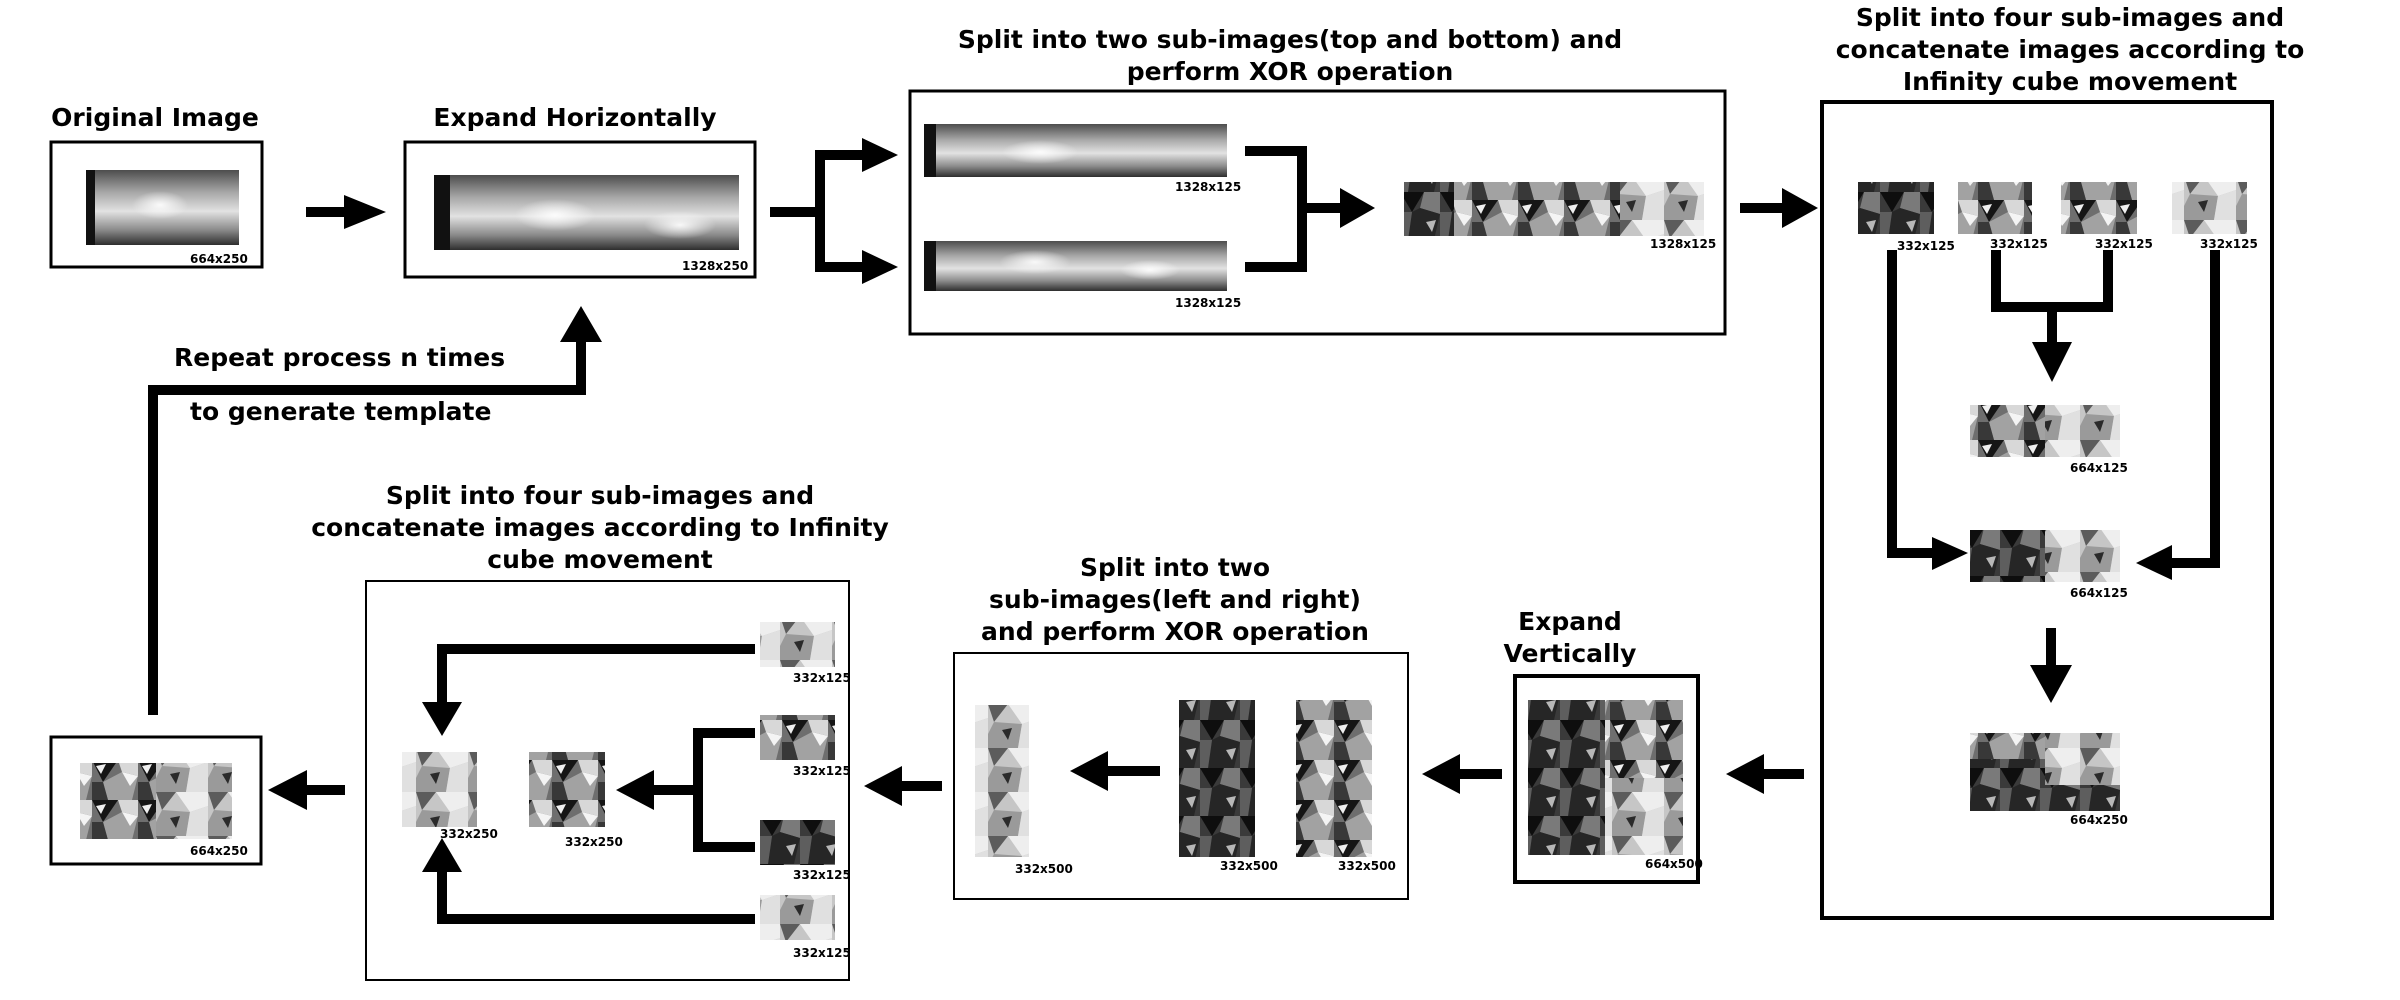 The image size is (2400, 1000). What do you see at coordinates (588, 690) in the screenshot?
I see `connector-left-quarter1-to-concat-a` at bounding box center [588, 690].